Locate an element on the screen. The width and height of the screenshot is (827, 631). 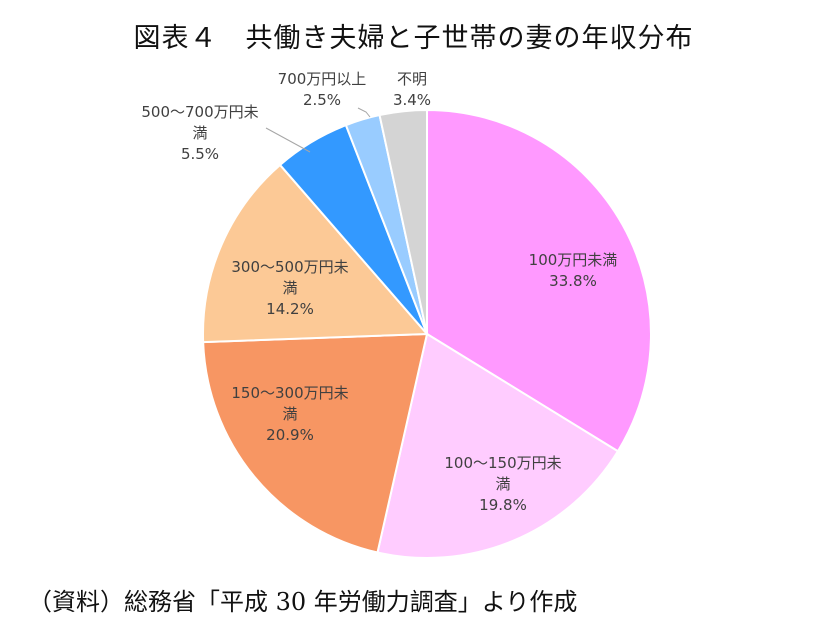
slice-category-label: 150～300万円未 is located at coordinates (289, 393).